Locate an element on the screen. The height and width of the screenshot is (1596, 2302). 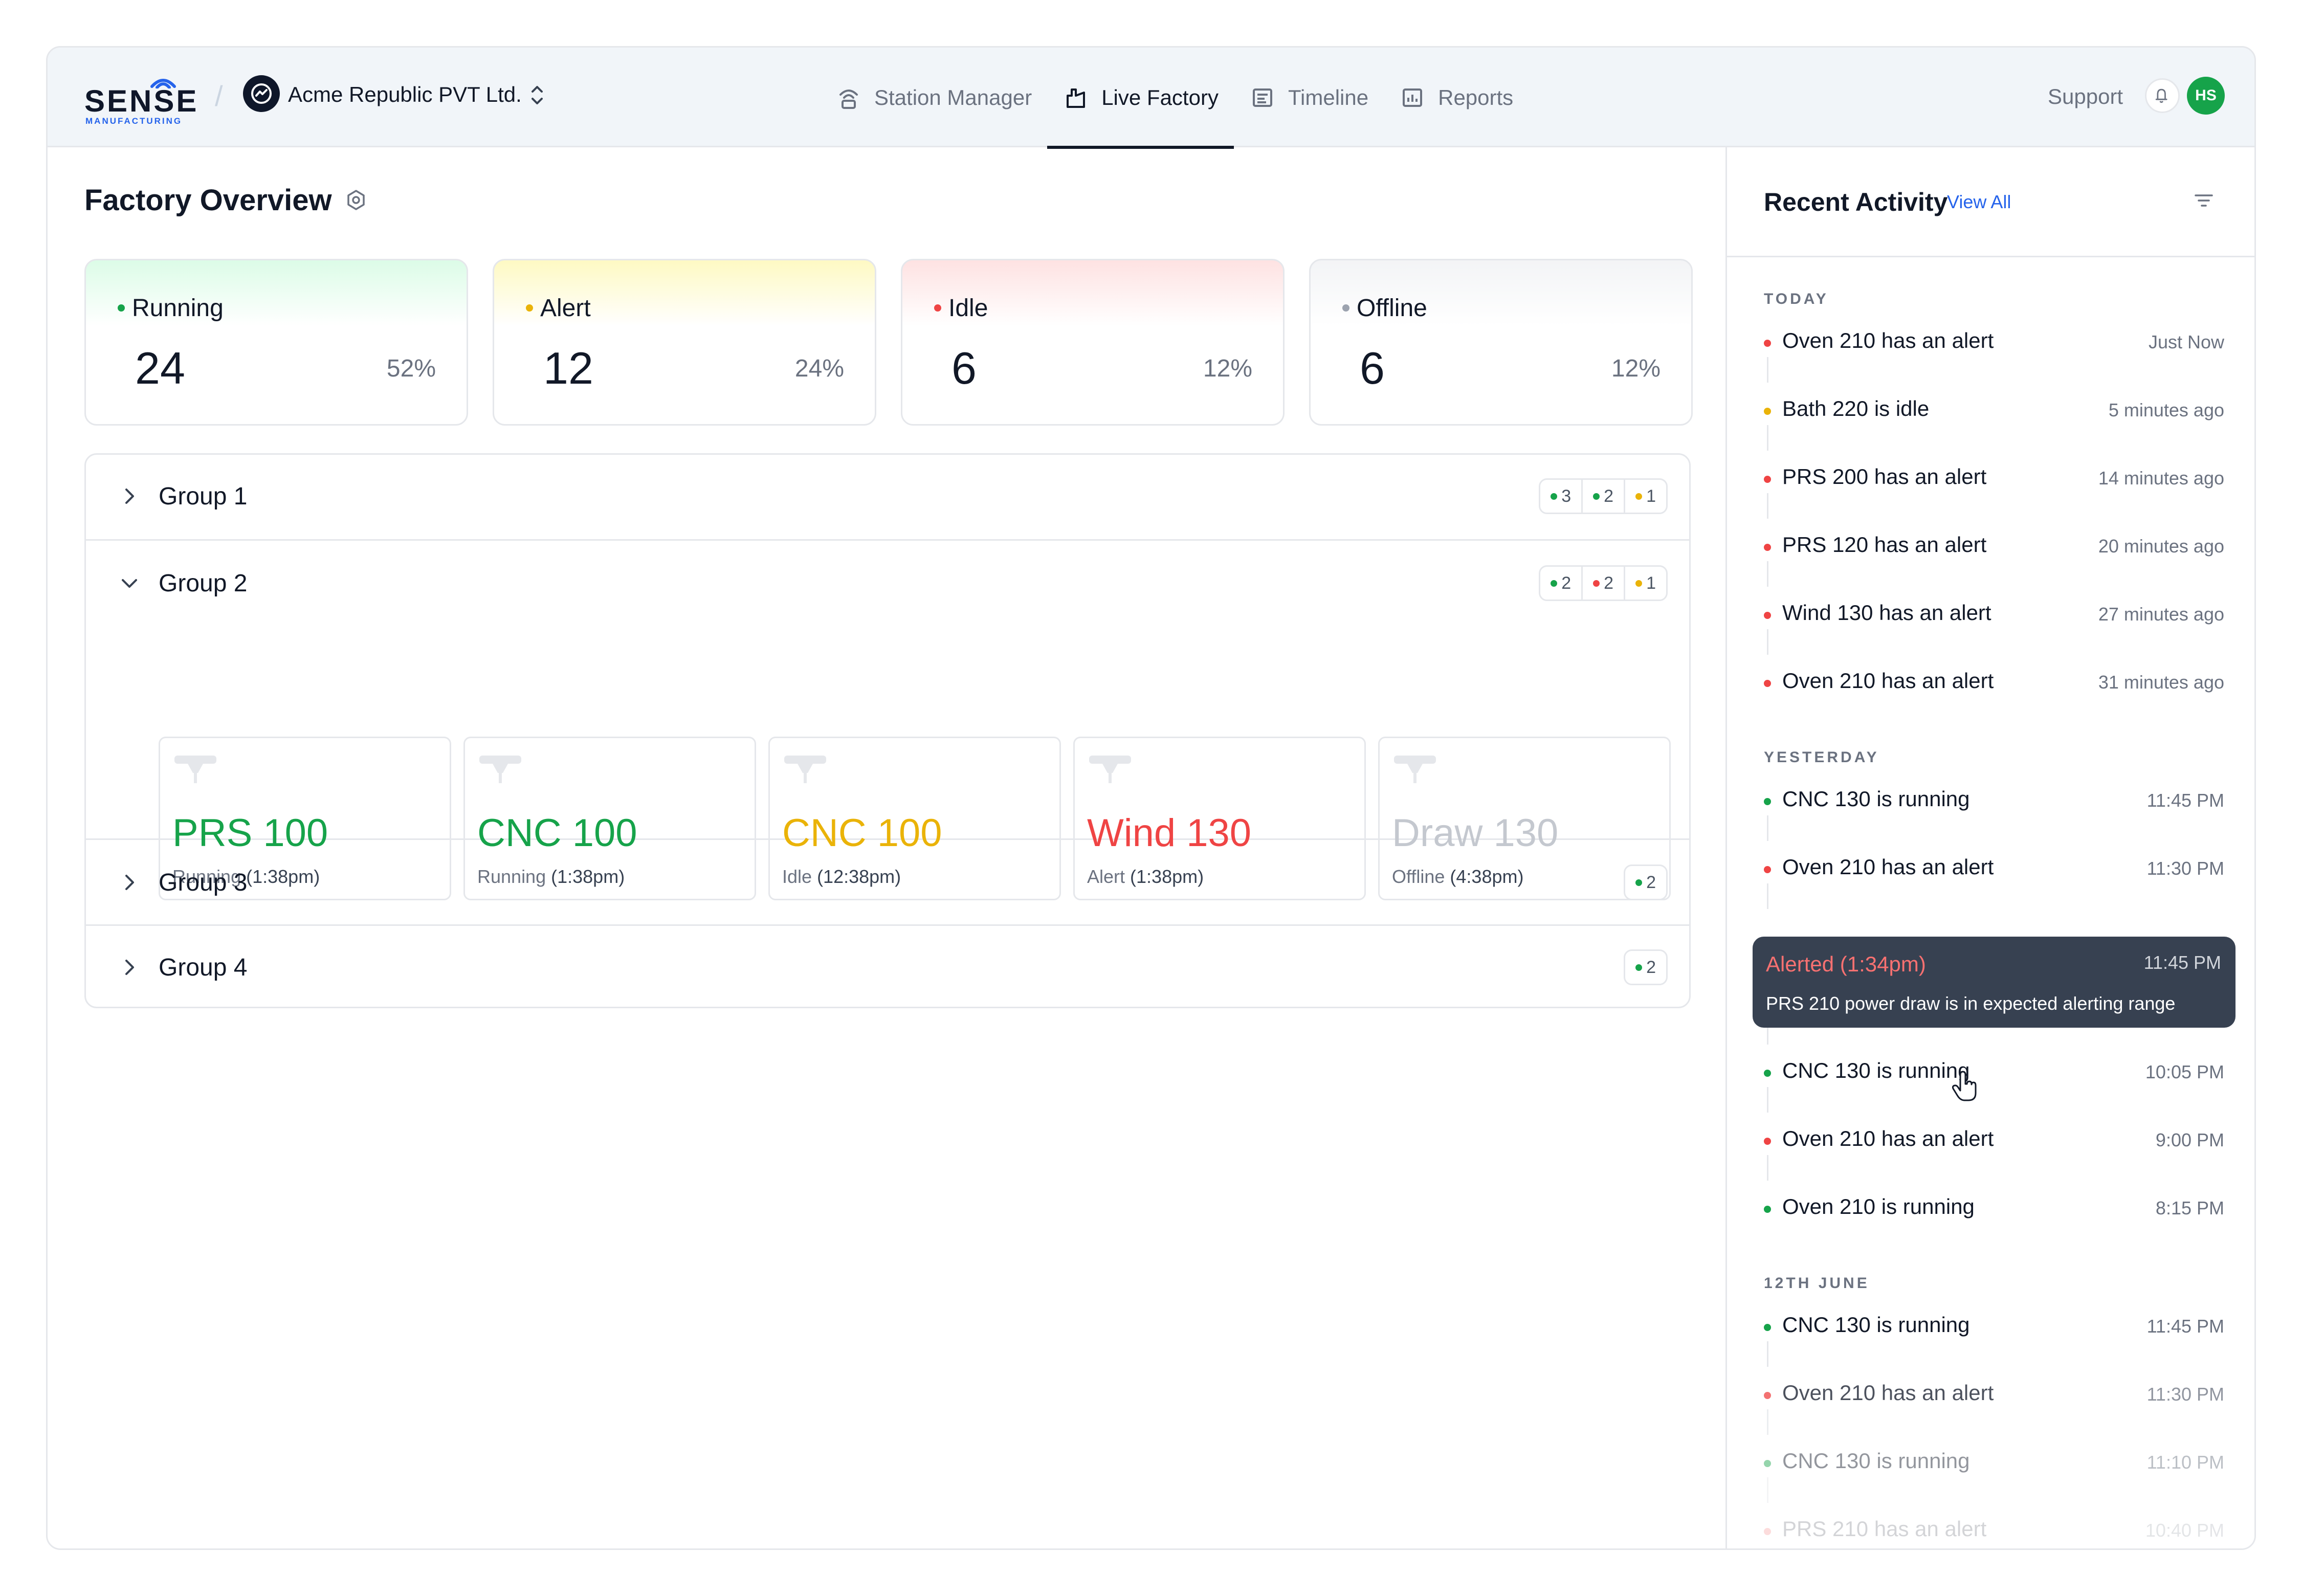
station-icon is located at coordinates (848, 99).